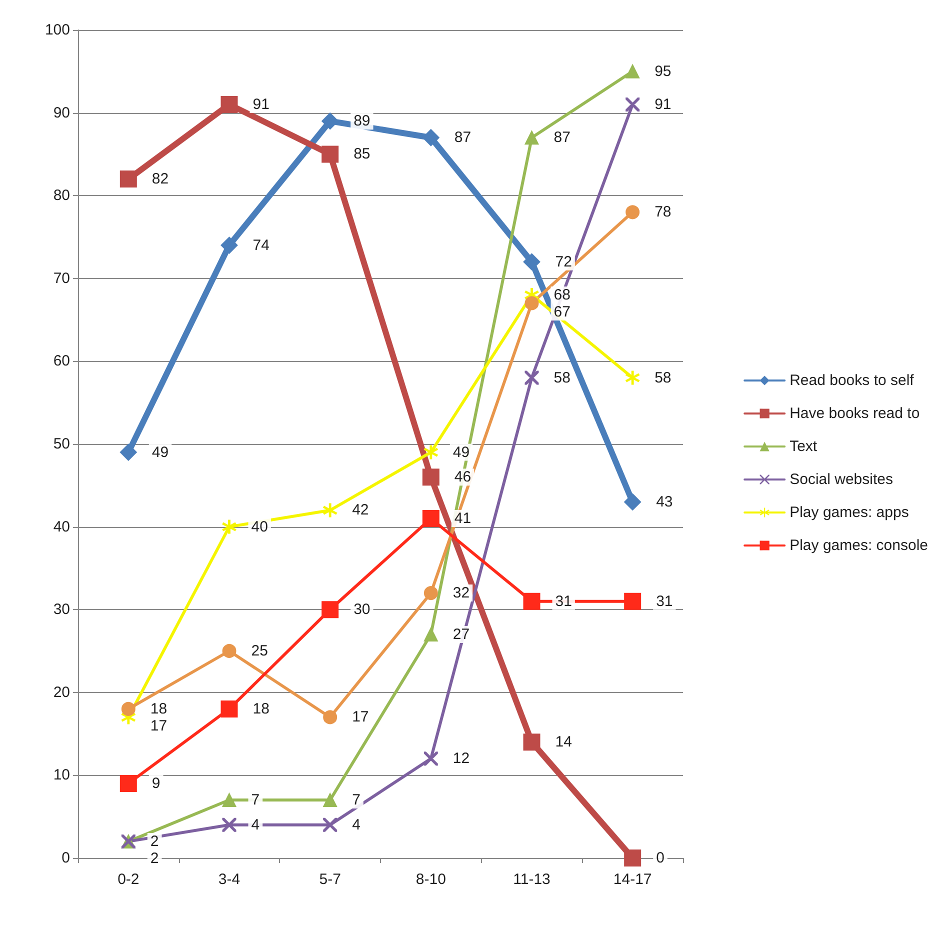  Describe the element at coordinates (259, 527) in the screenshot. I see `data-label: 40` at that location.